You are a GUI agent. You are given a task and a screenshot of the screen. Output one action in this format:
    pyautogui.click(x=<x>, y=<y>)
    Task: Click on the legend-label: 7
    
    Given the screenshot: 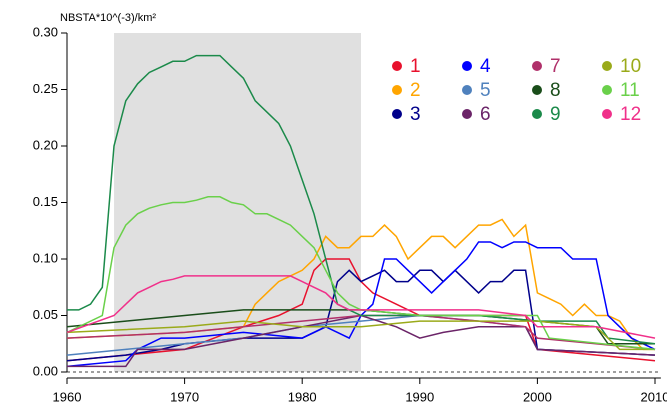 What is the action you would take?
    pyautogui.click(x=555, y=66)
    